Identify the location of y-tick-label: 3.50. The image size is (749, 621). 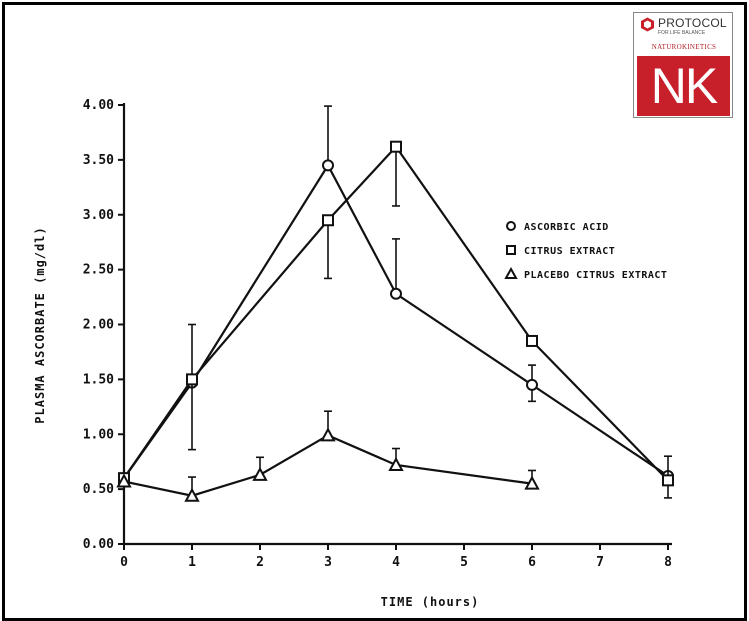
(98, 160).